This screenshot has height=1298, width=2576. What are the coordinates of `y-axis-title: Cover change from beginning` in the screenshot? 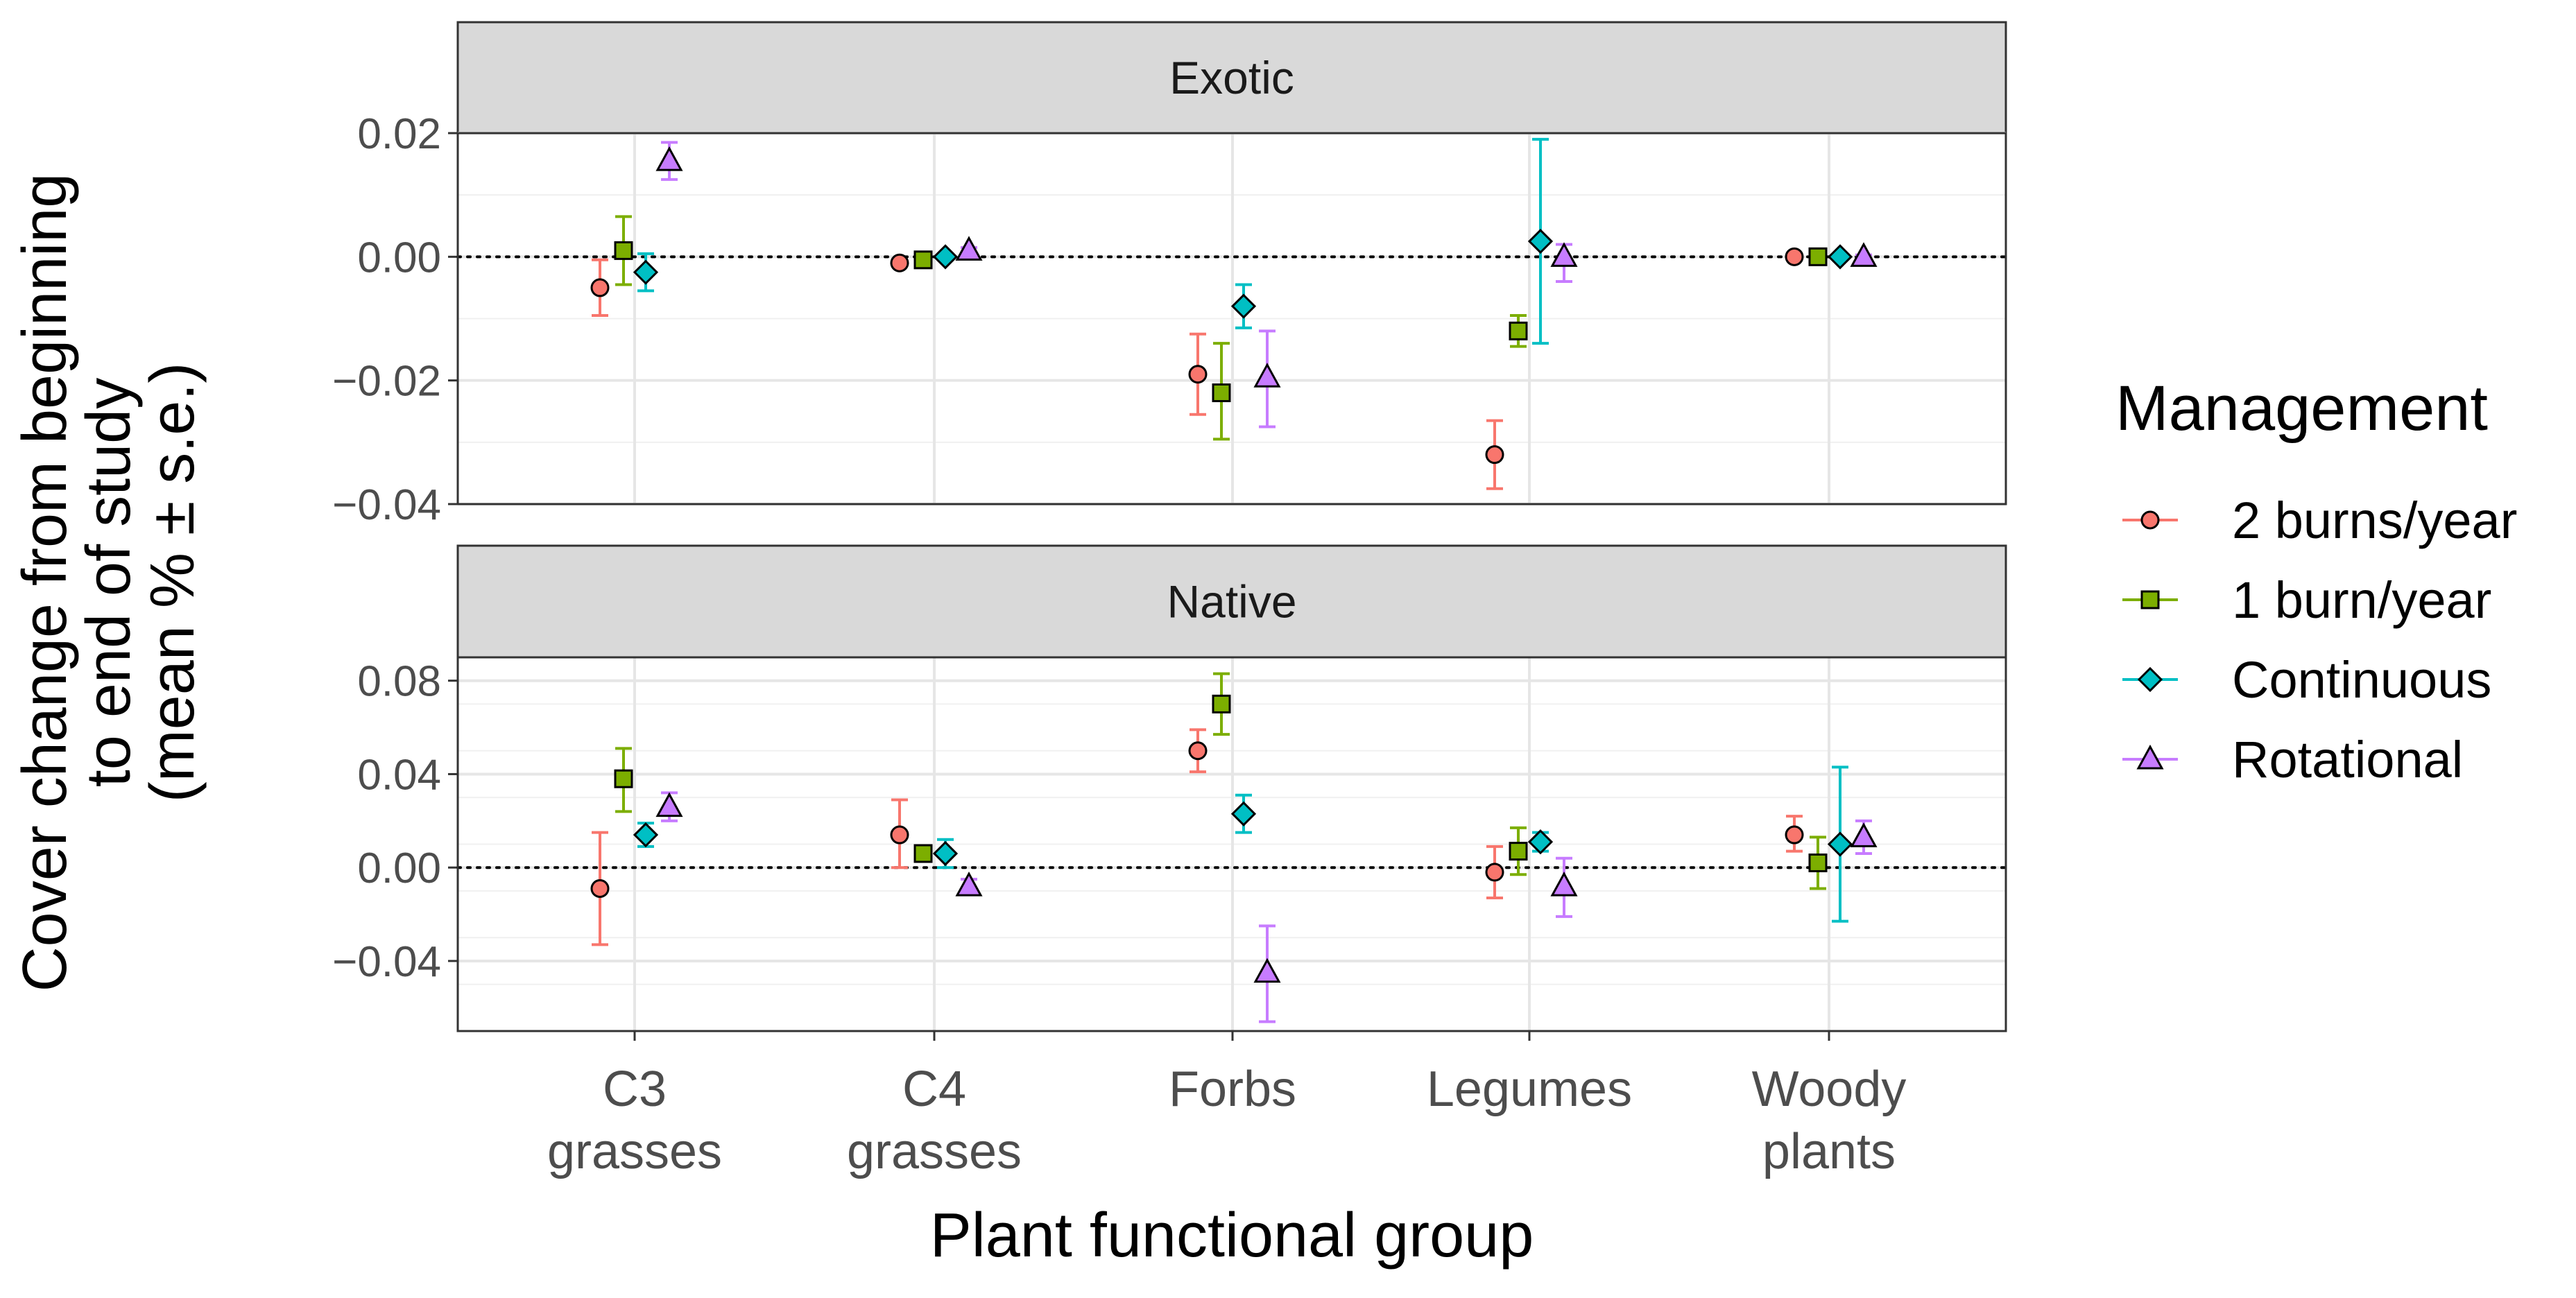 It's located at (45, 582).